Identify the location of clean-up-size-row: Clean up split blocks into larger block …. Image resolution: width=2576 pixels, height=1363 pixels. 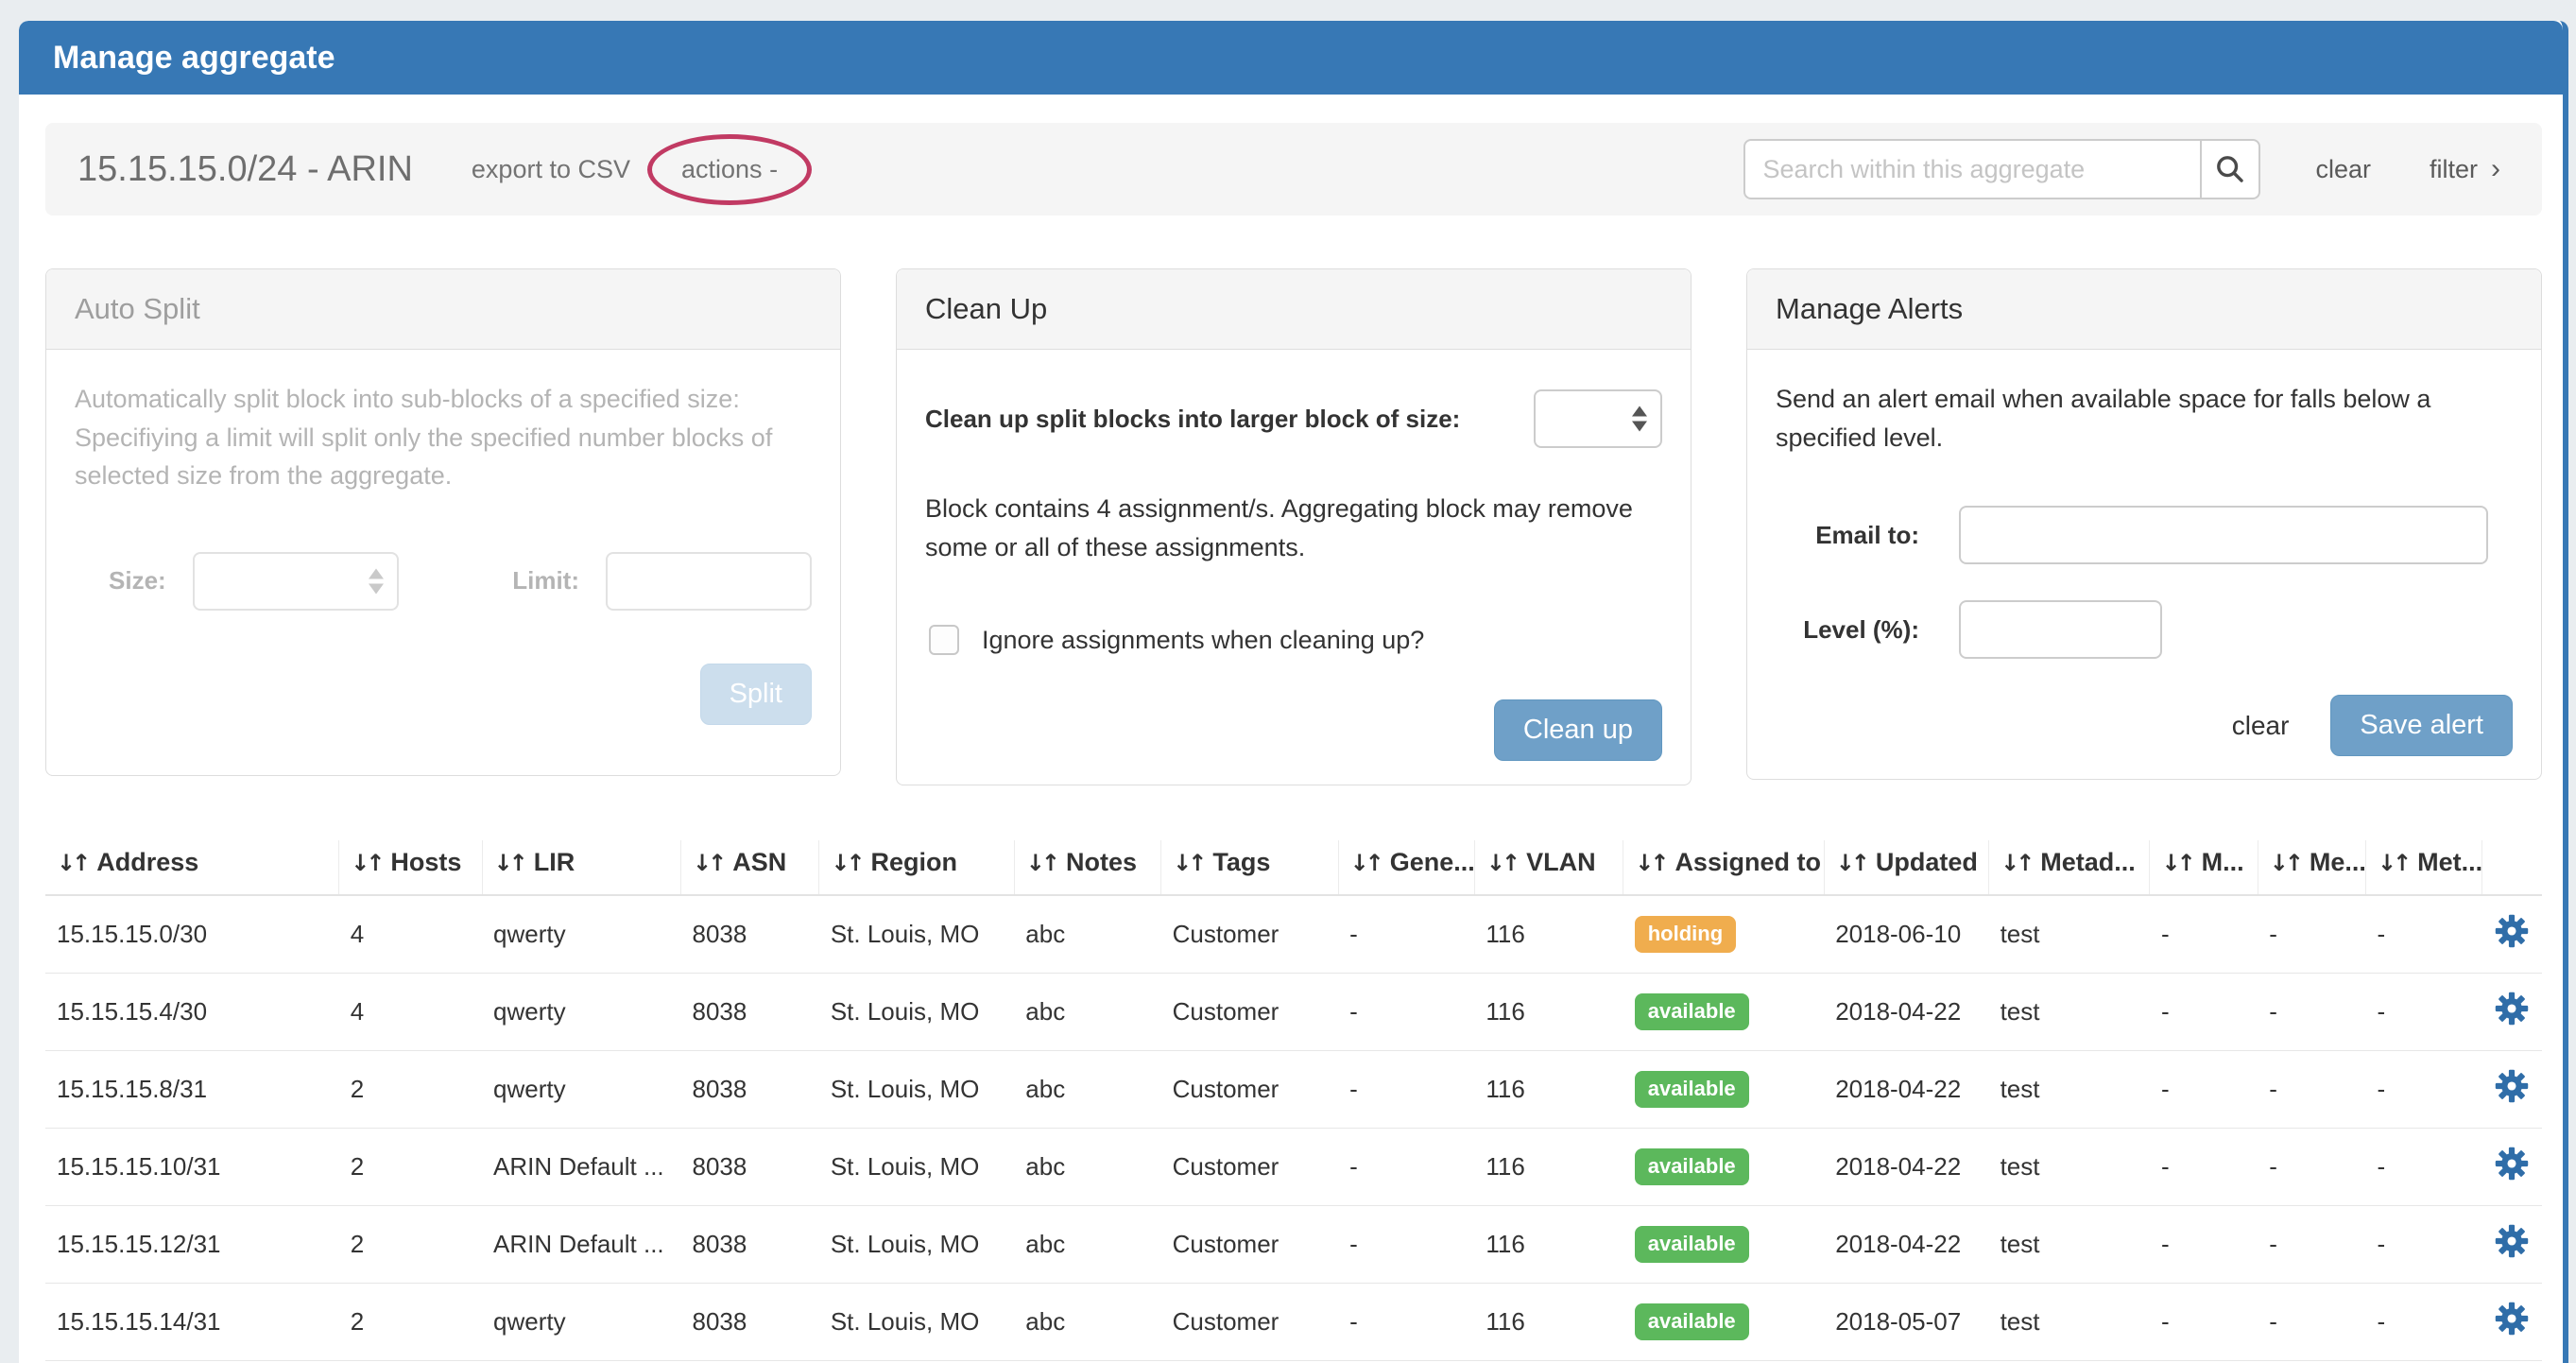
(1293, 418).